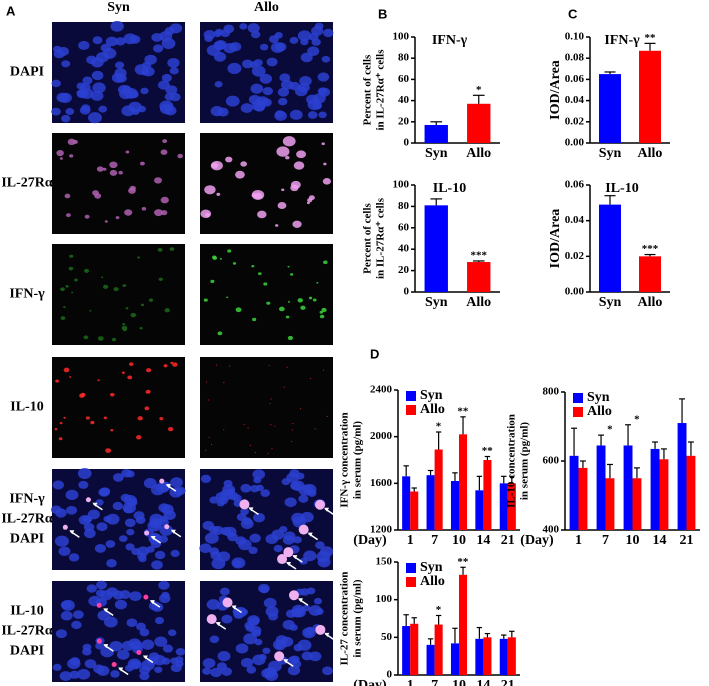 The image size is (709, 686). Describe the element at coordinates (381, 483) in the screenshot. I see `y-tick-label: 1600` at that location.